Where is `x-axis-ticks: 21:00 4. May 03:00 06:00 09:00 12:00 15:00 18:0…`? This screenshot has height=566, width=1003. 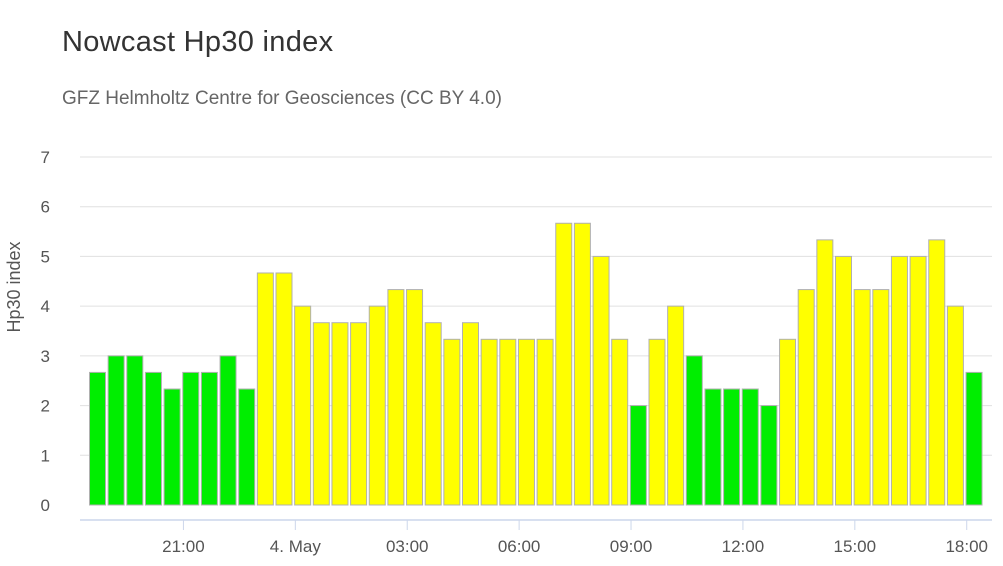
x-axis-ticks: 21:00 4. May 03:00 06:00 09:00 12:00 15:00 18:0… is located at coordinates (575, 538).